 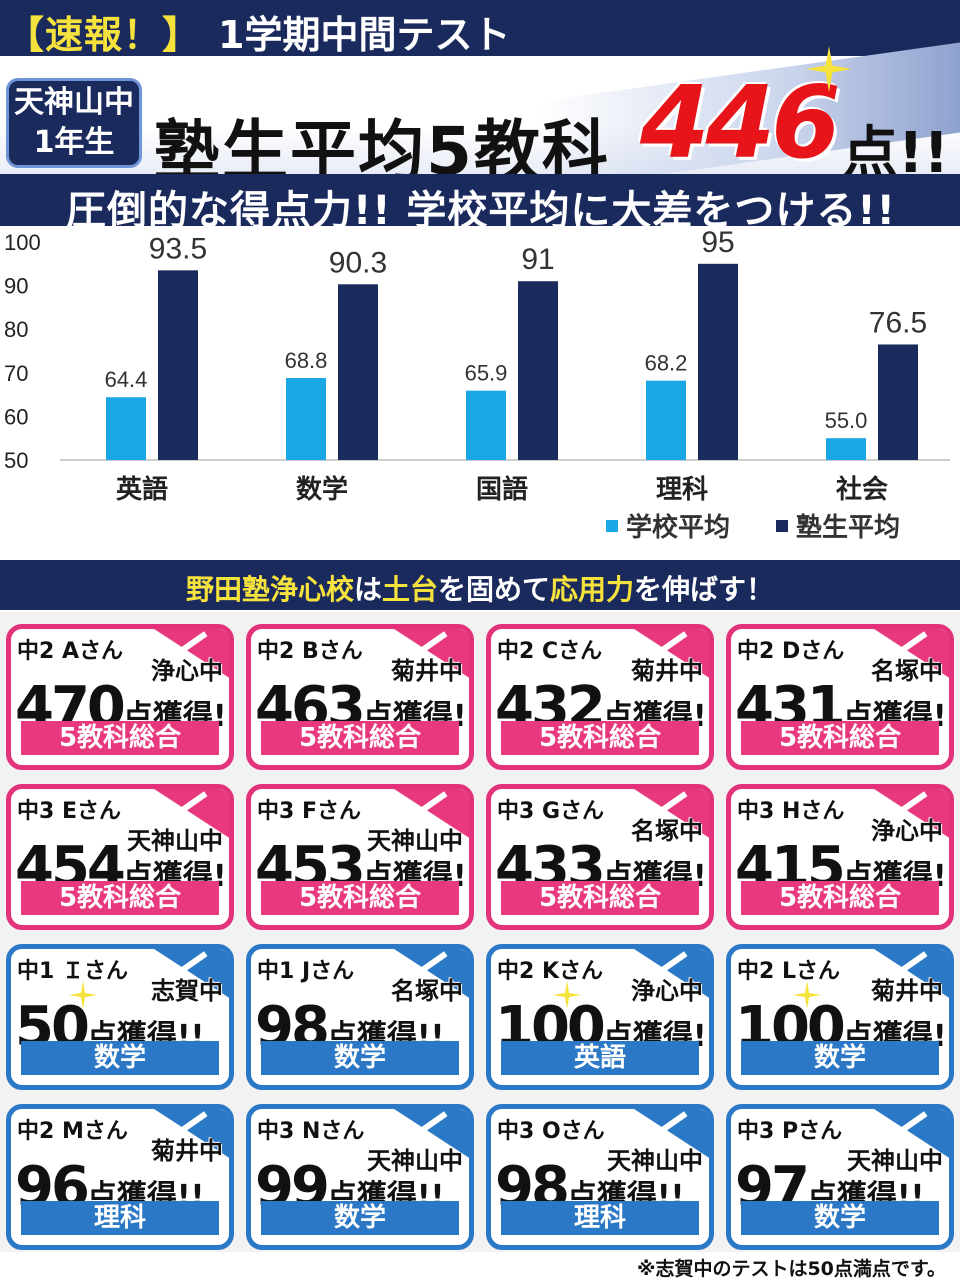 I want to click on slogan-part: 野田塾浄心校, so click(x=269, y=589).